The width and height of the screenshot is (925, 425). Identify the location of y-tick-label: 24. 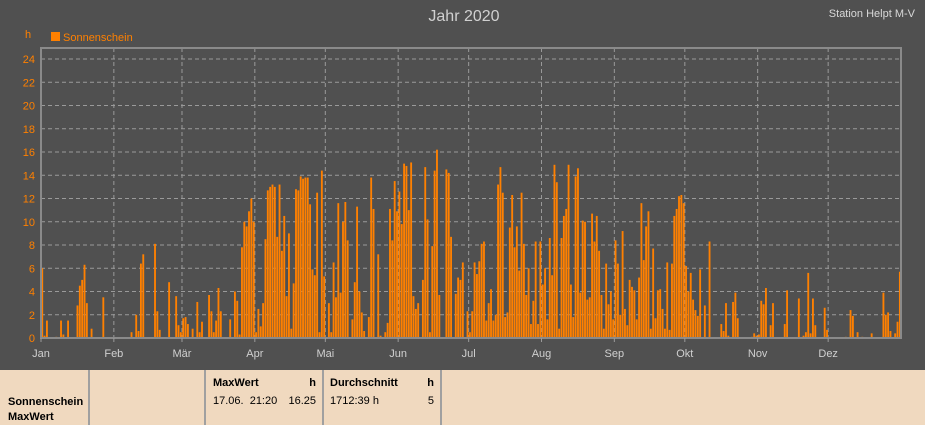
(29, 60).